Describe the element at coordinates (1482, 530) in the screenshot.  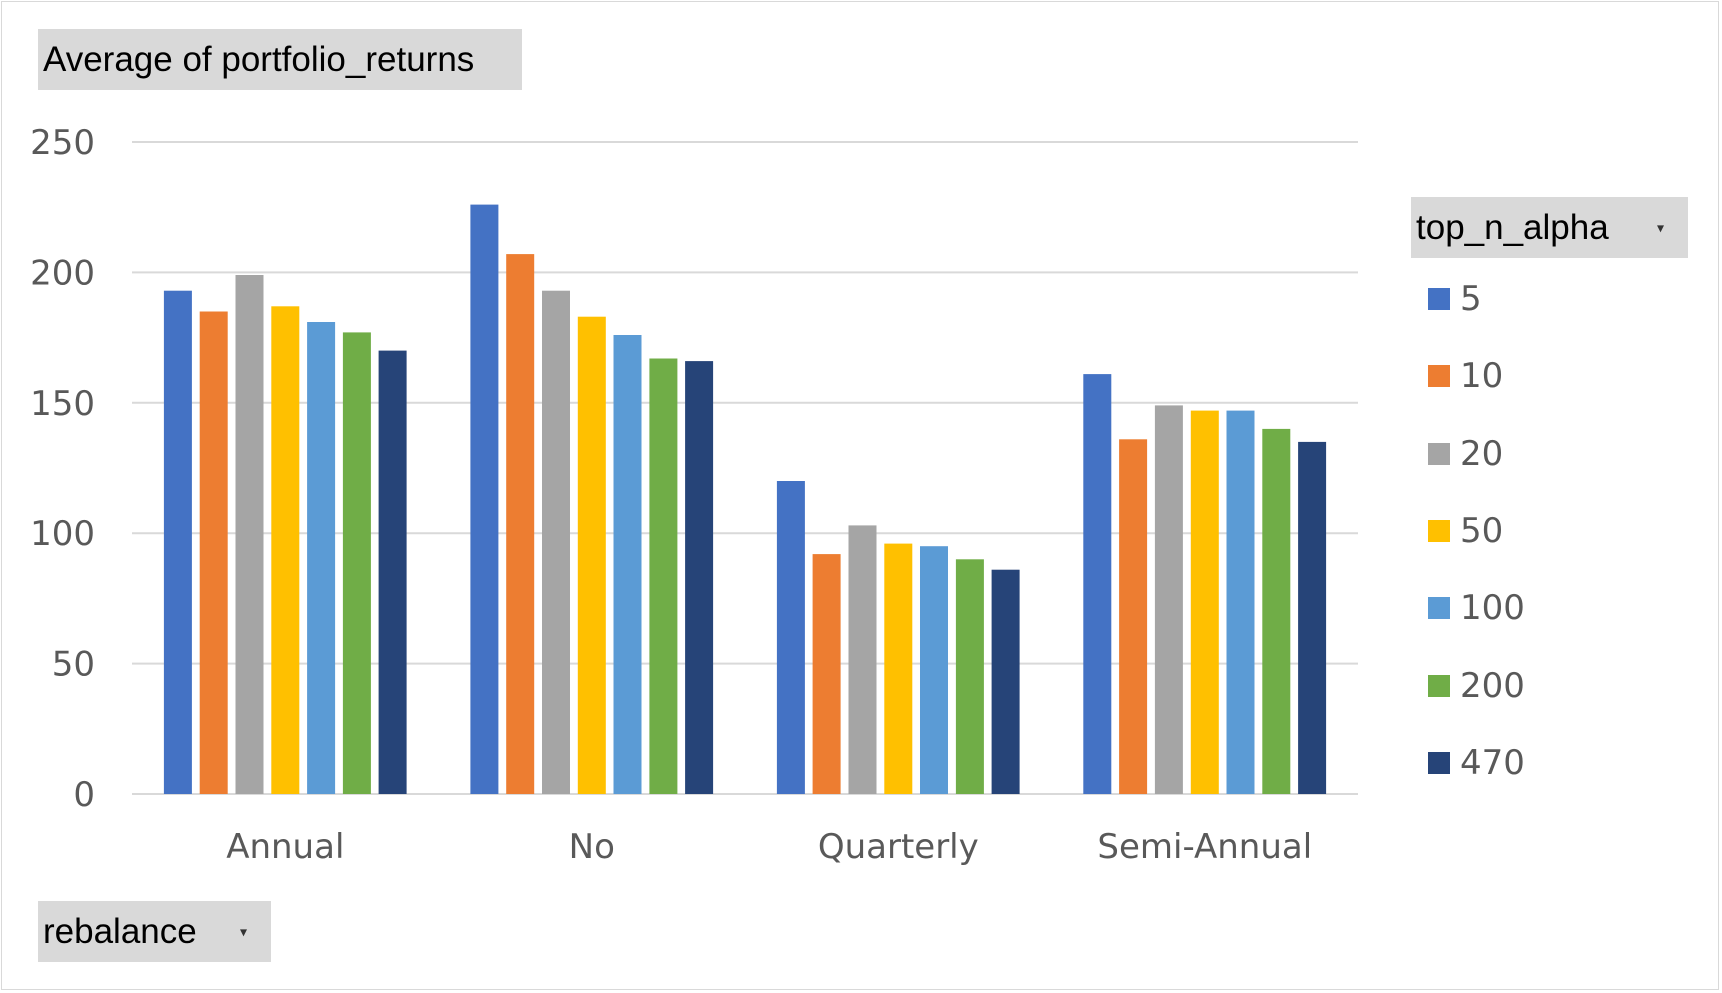
I see `legend-label: 50` at that location.